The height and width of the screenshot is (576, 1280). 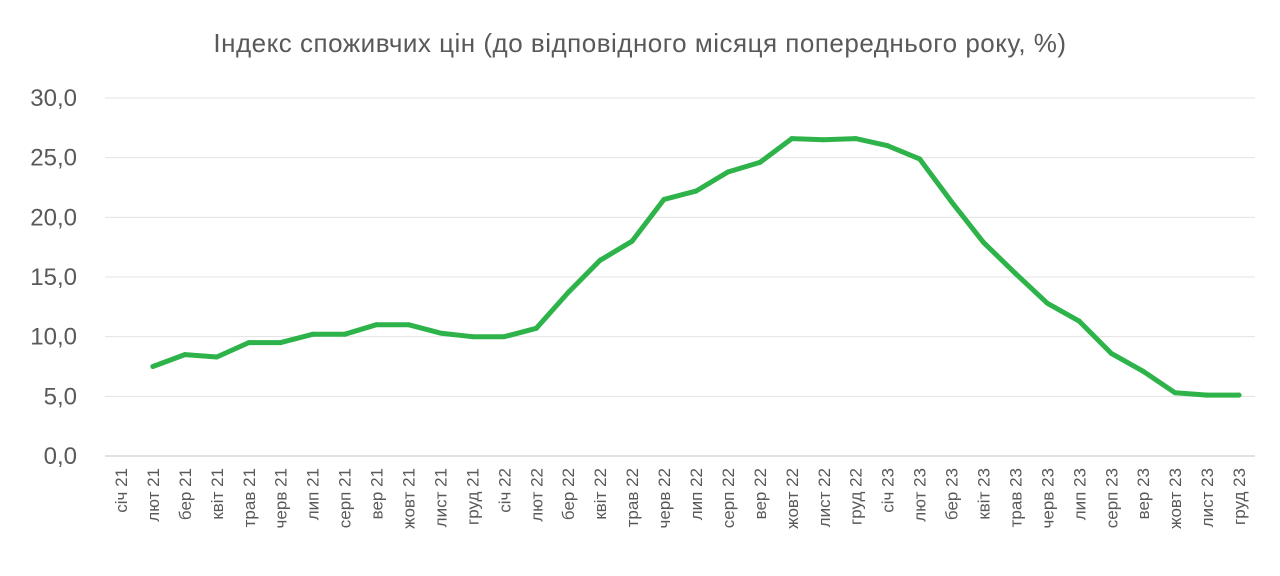 I want to click on x-tick-label: жовт 21, so click(x=408, y=498).